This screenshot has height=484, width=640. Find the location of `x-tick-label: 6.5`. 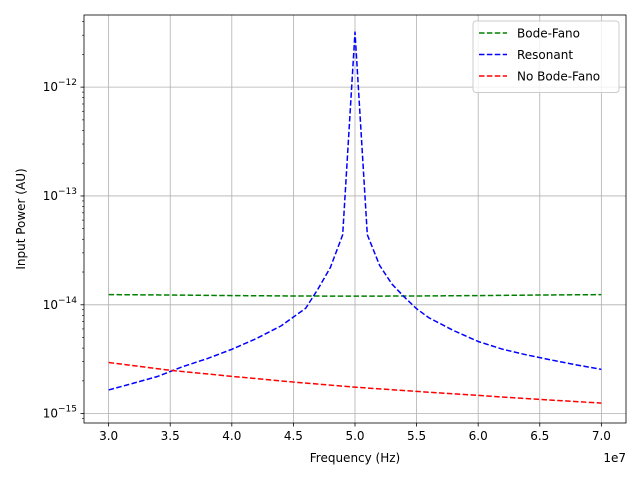

x-tick-label: 6.5 is located at coordinates (539, 436).